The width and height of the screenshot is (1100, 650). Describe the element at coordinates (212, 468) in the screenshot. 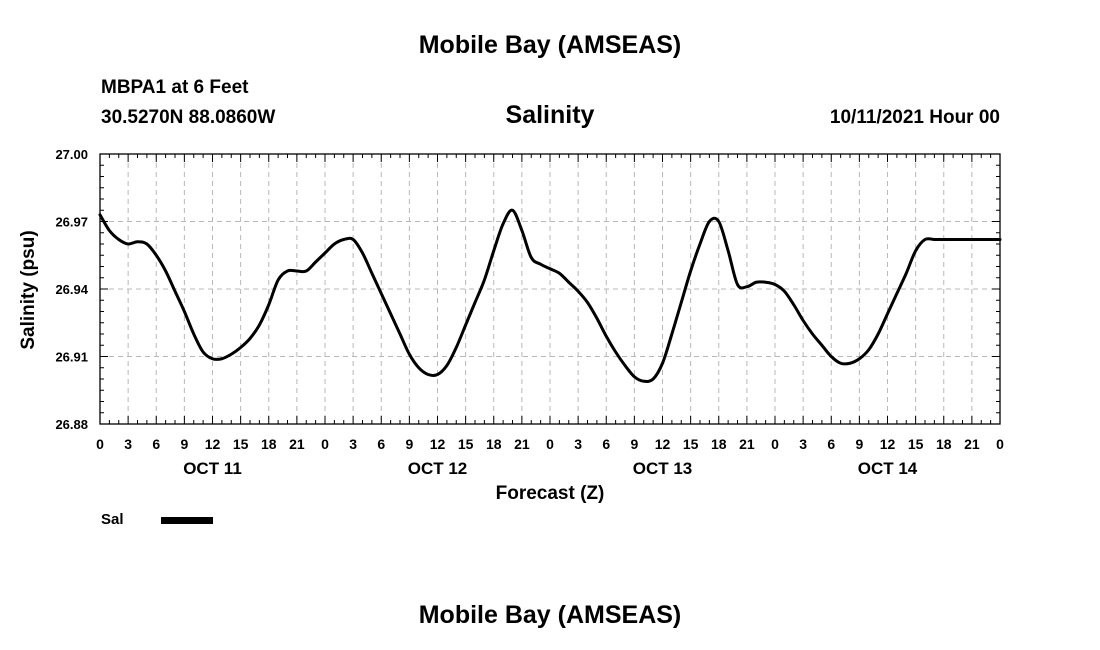

I see `day-label: OCT 11` at that location.